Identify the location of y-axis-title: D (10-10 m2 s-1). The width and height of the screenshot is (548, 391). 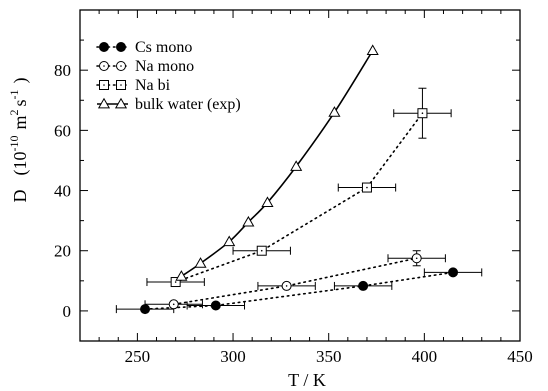
(19, 139).